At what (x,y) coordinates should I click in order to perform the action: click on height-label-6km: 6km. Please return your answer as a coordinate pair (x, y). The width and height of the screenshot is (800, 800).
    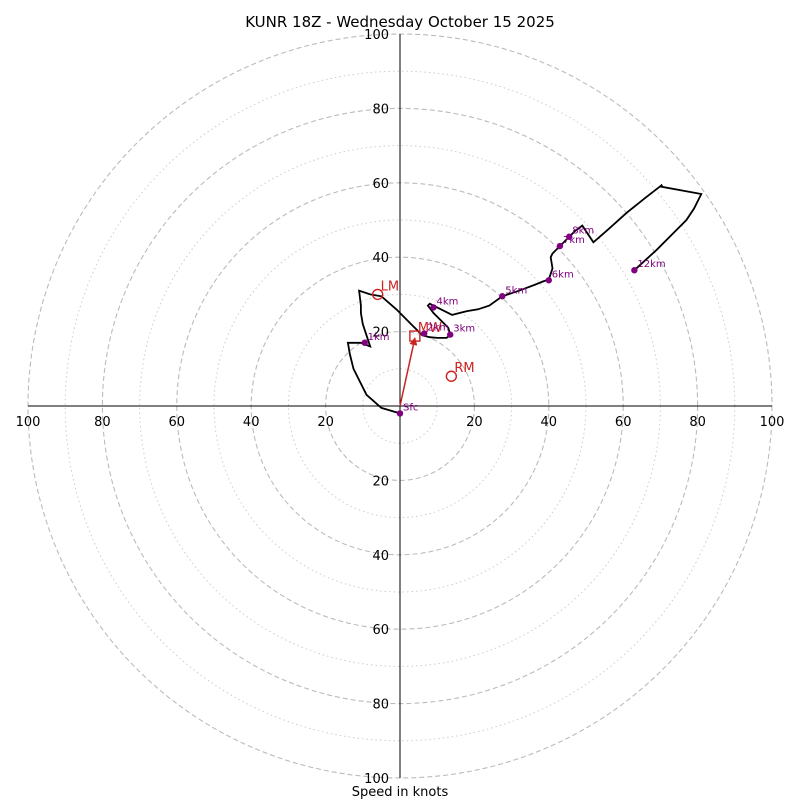
    Looking at the image, I should click on (563, 274).